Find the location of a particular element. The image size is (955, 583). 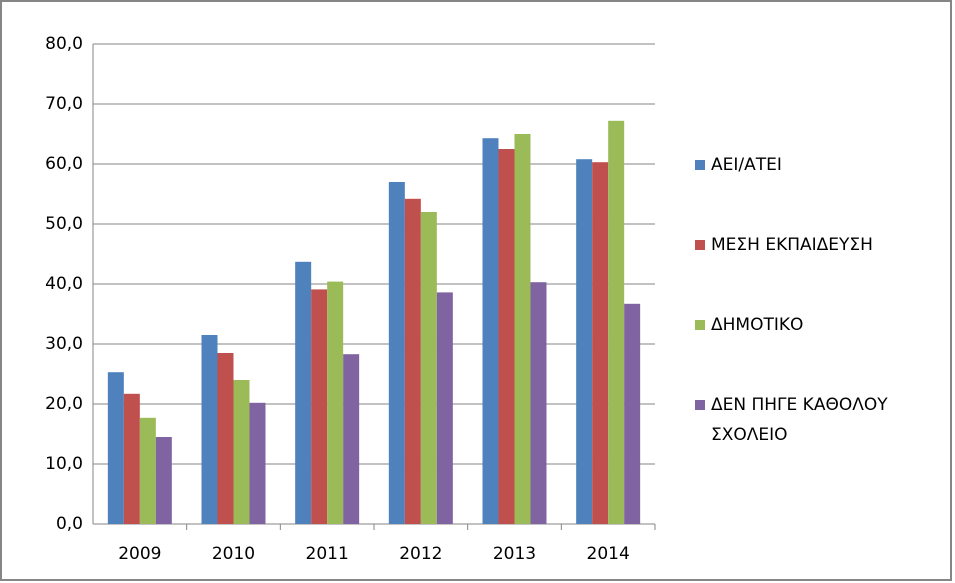

x-tick-label: 2009 is located at coordinates (139, 554).